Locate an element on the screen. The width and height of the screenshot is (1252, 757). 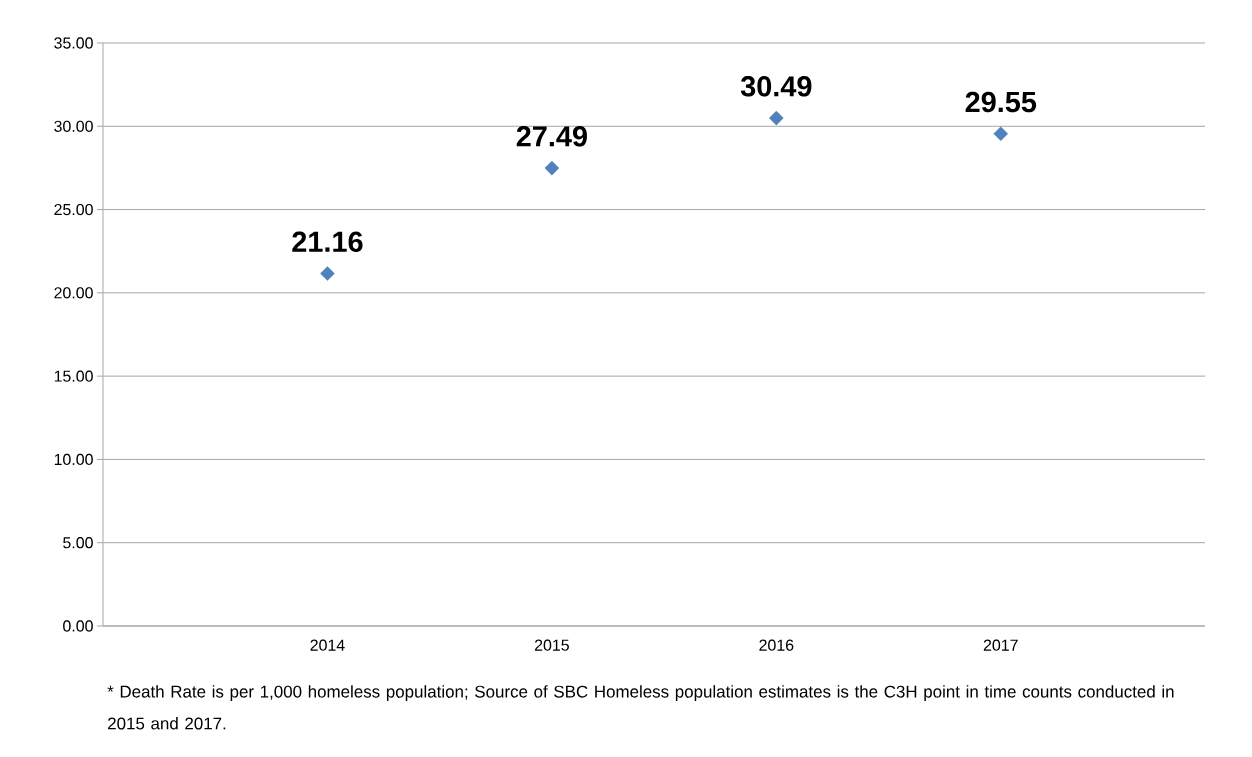
y-tick-label: 20.00 is located at coordinates (73, 293).